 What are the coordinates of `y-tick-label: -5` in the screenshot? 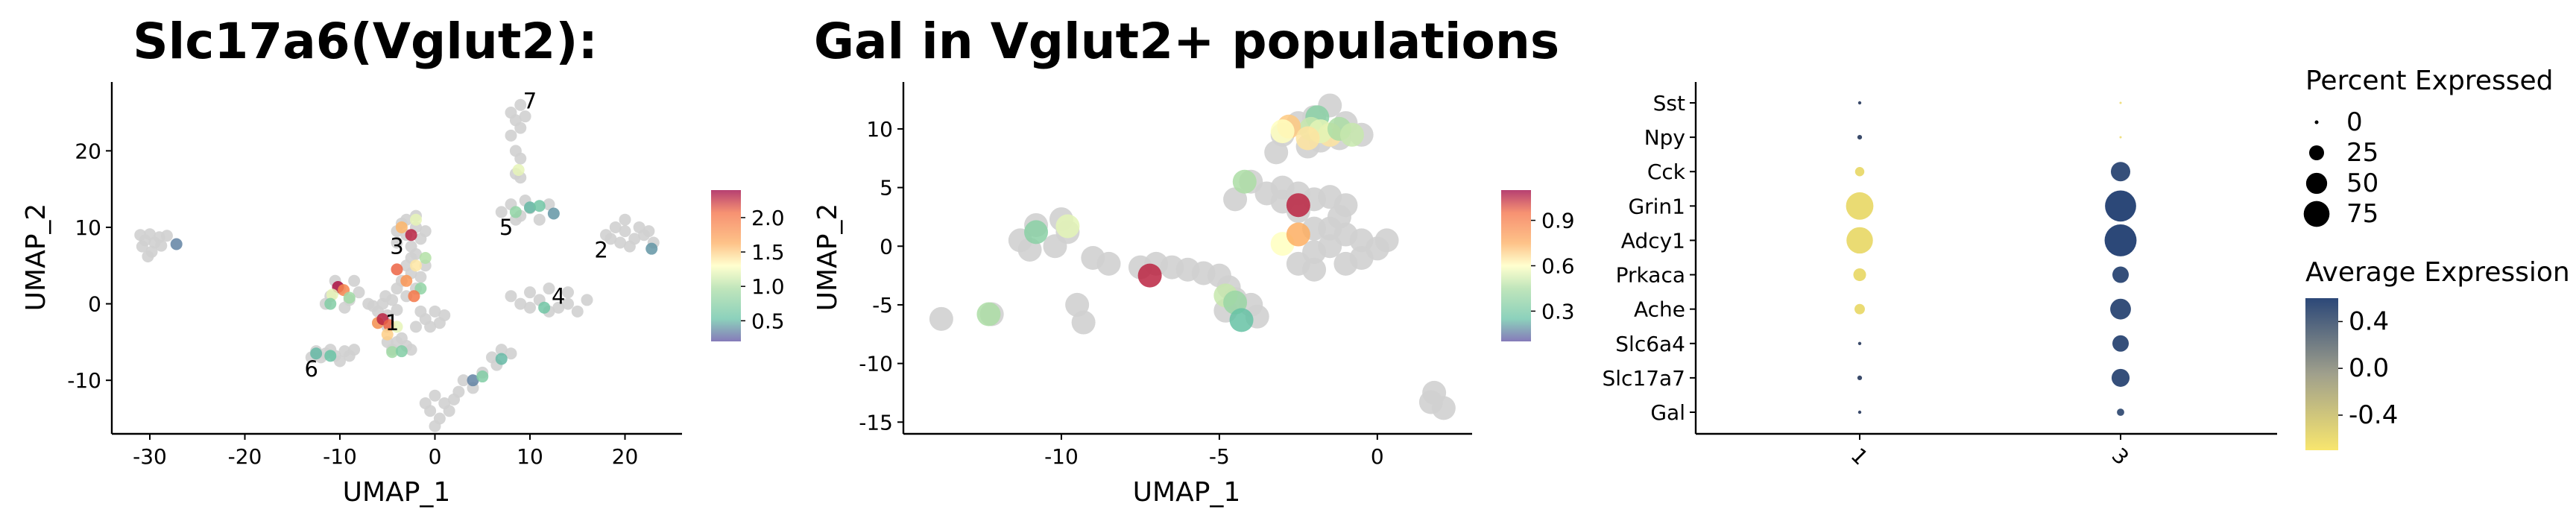 It's located at (883, 305).